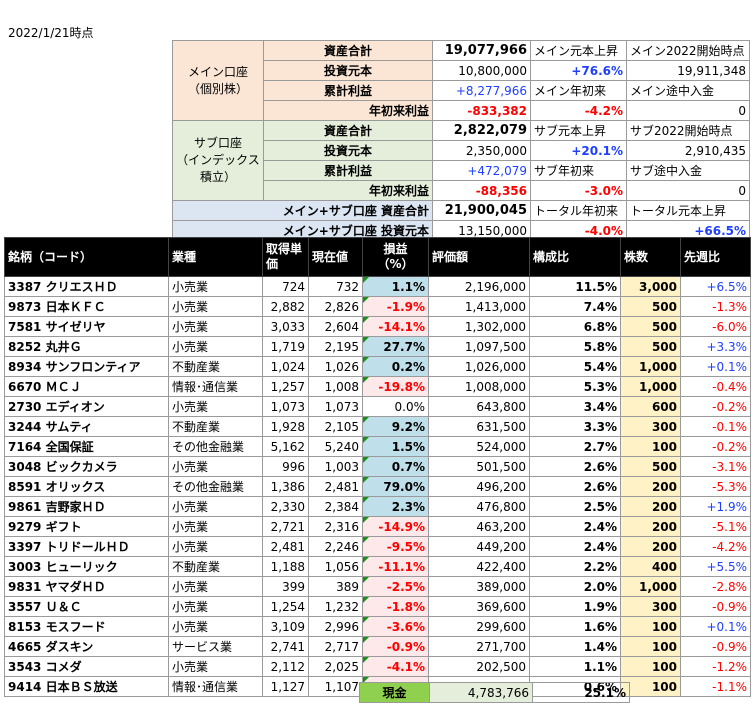 The height and width of the screenshot is (706, 752). What do you see at coordinates (650, 526) in the screenshot?
I see `holding-shares: 200` at bounding box center [650, 526].